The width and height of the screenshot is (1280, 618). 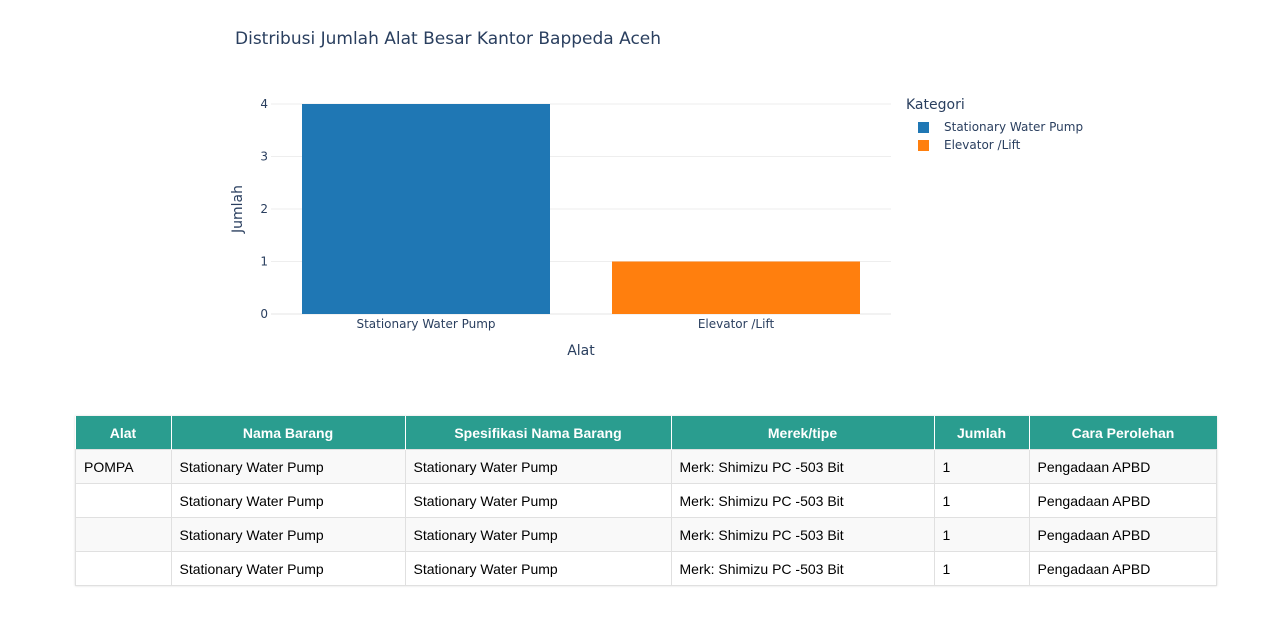 What do you see at coordinates (538, 433) in the screenshot?
I see `header-spesifikasi: Spesifikasi Nama Barang` at bounding box center [538, 433].